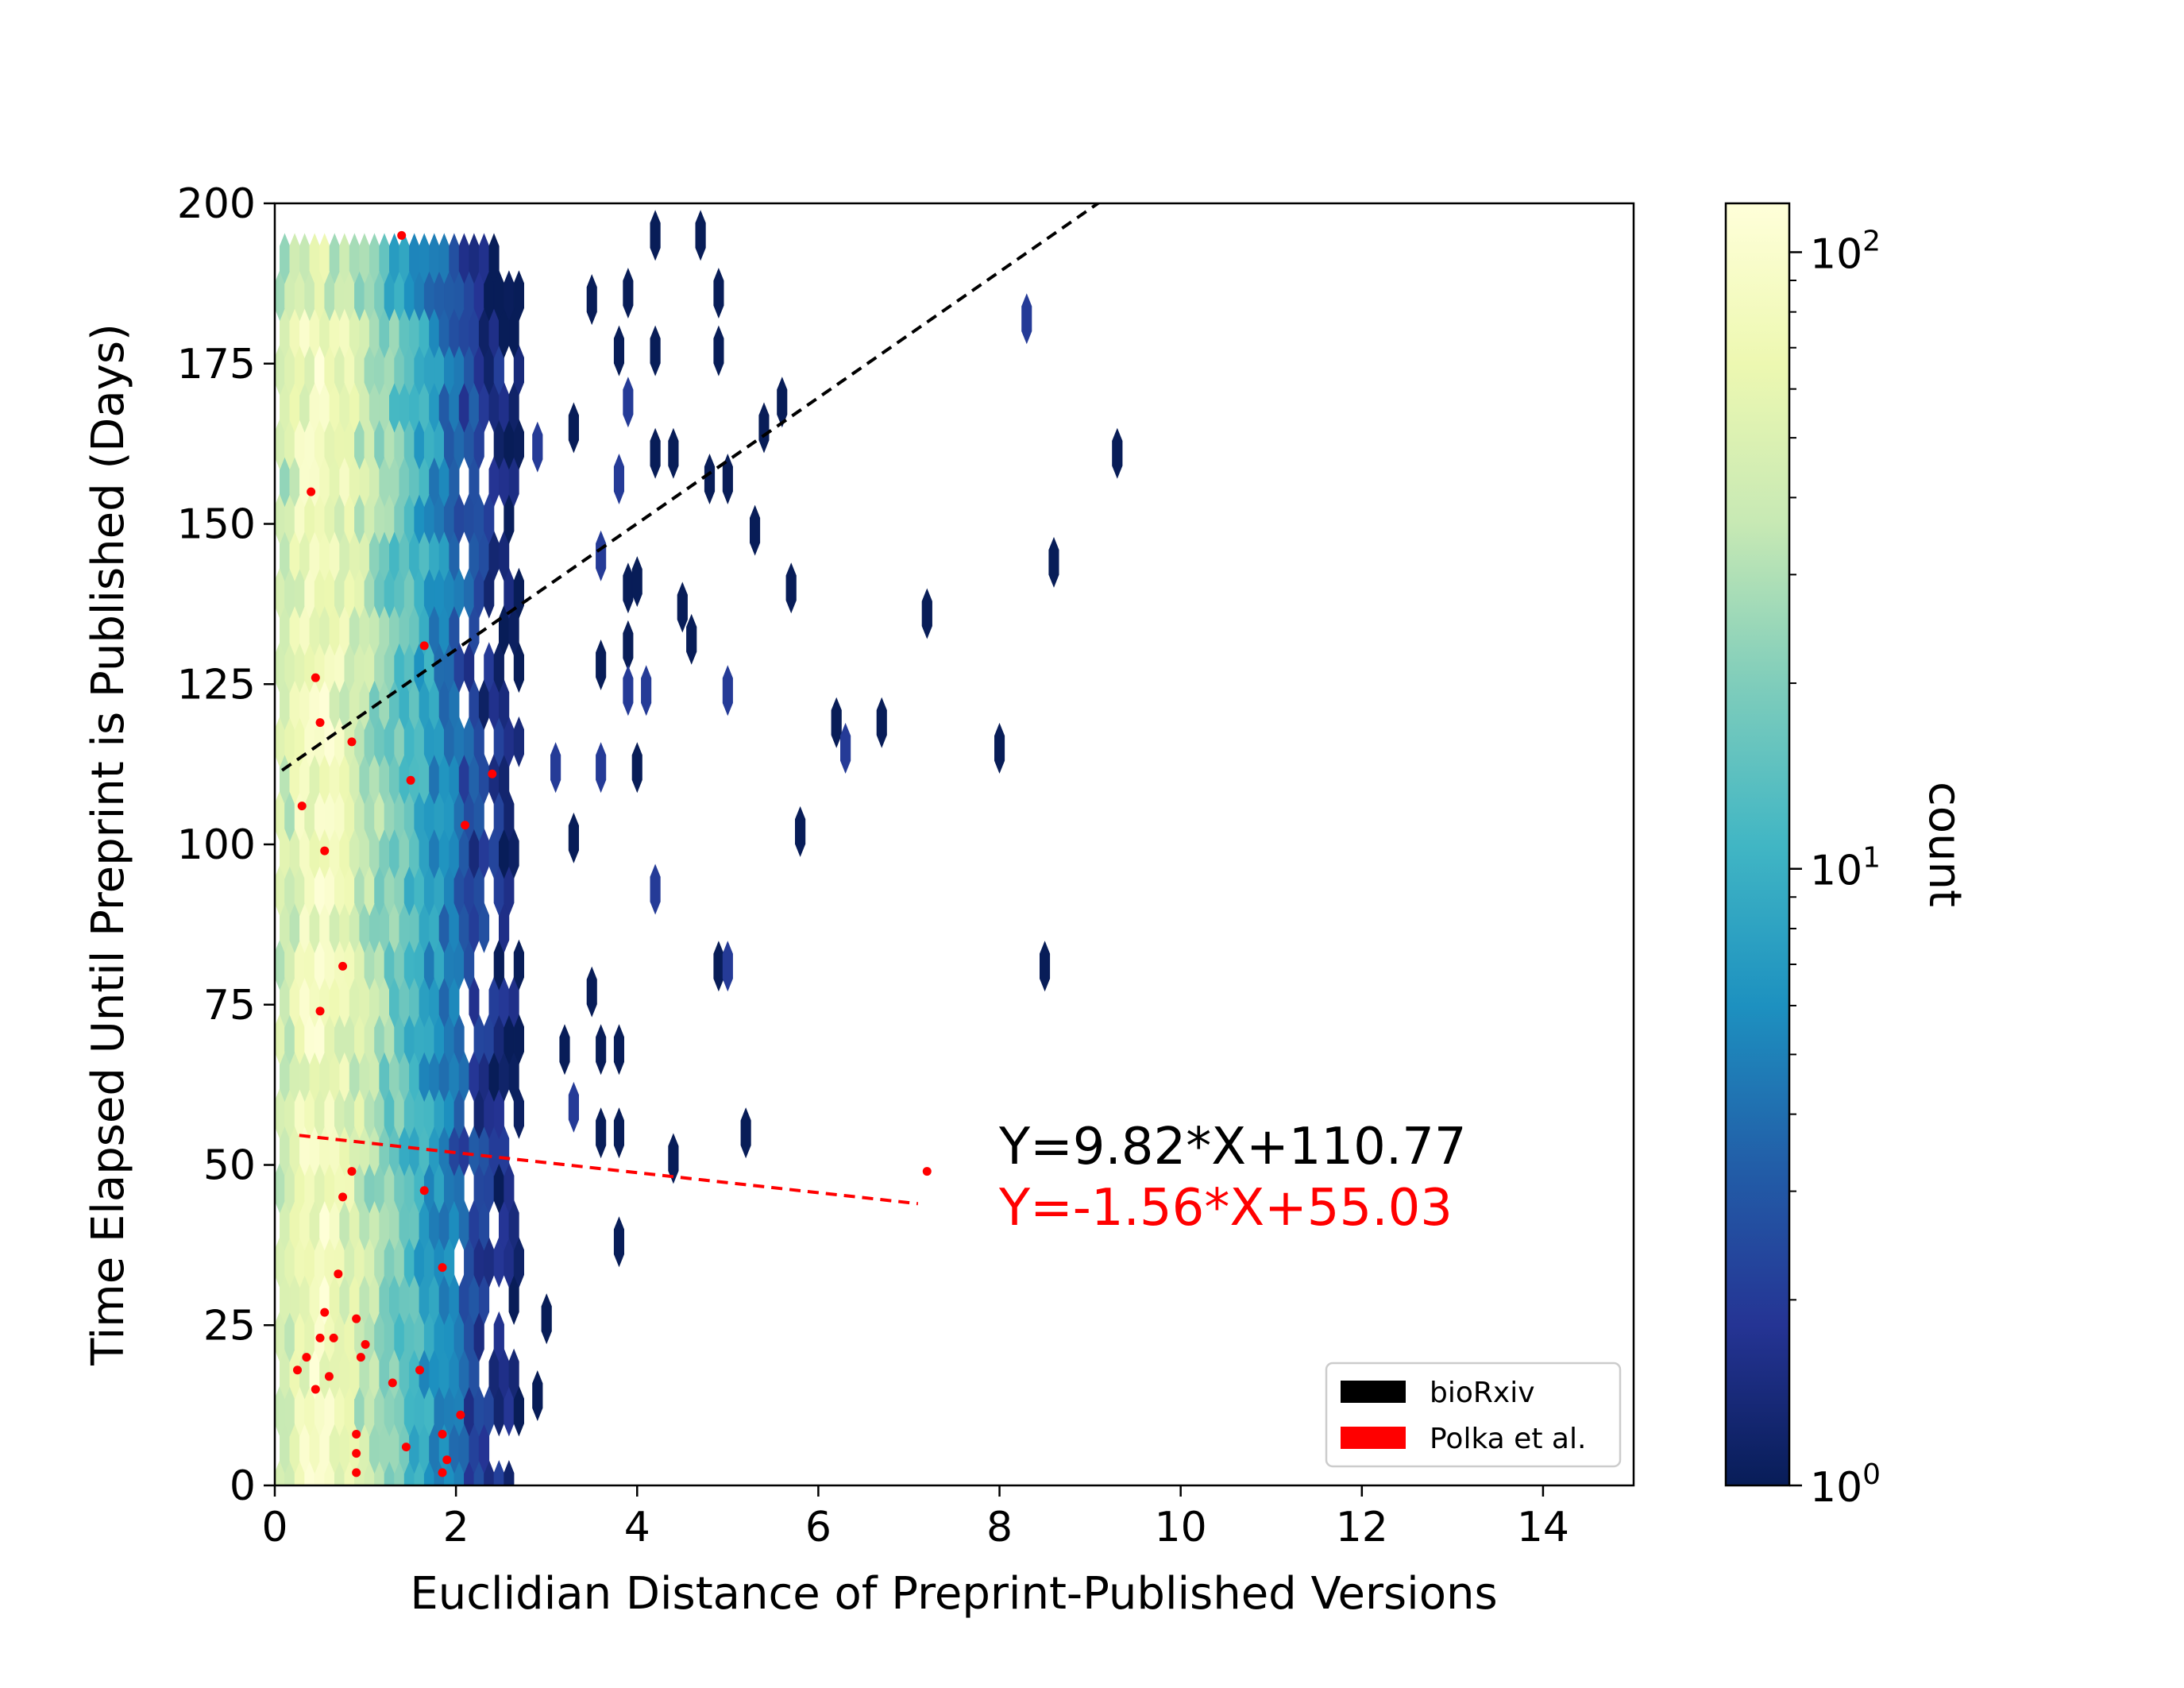 Image resolution: width=2184 pixels, height=1688 pixels. I want to click on x-tick-label: 2, so click(456, 1527).